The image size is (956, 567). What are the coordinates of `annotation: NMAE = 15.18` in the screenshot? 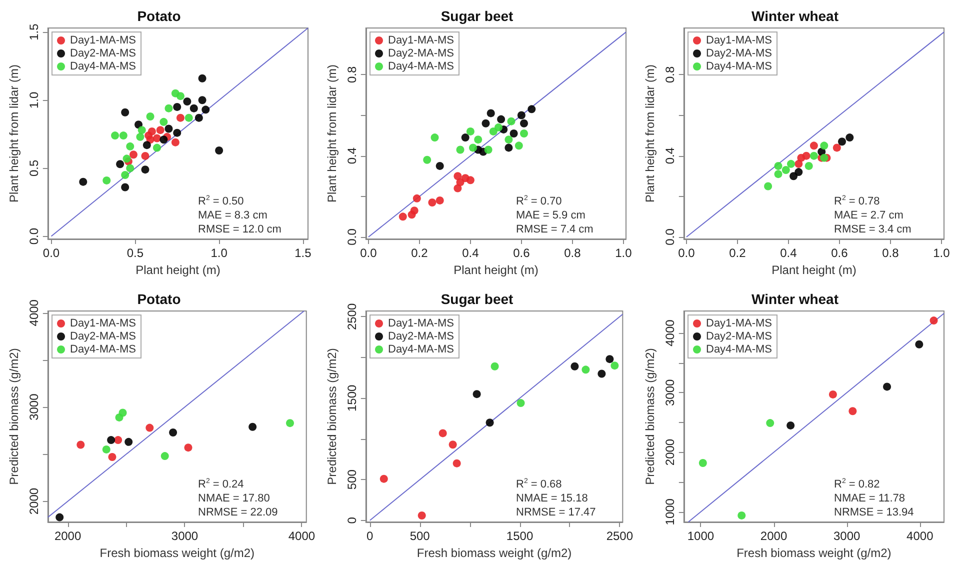 It's located at (552, 498).